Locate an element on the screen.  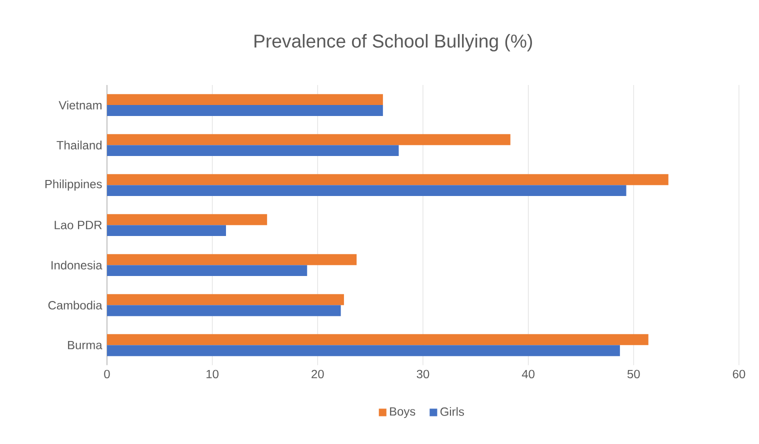
legend-label: Girls is located at coordinates (452, 411).